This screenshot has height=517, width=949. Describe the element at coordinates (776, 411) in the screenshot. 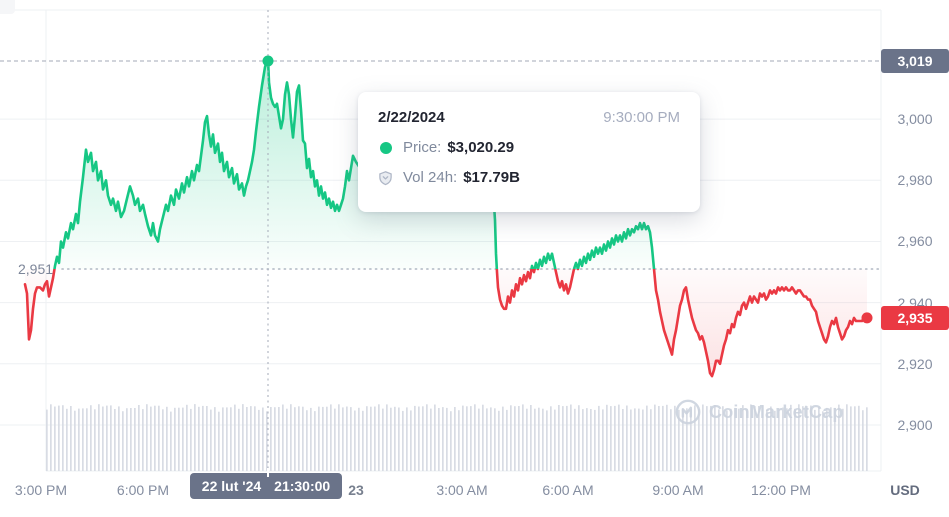

I see `watermark-text: CoinMarketCap` at that location.